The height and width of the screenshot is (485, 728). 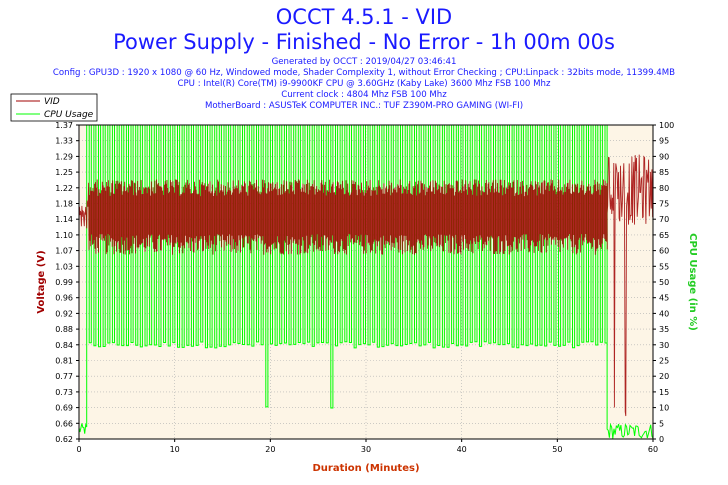 I want to click on y2-tick-label: 70, so click(x=664, y=219).